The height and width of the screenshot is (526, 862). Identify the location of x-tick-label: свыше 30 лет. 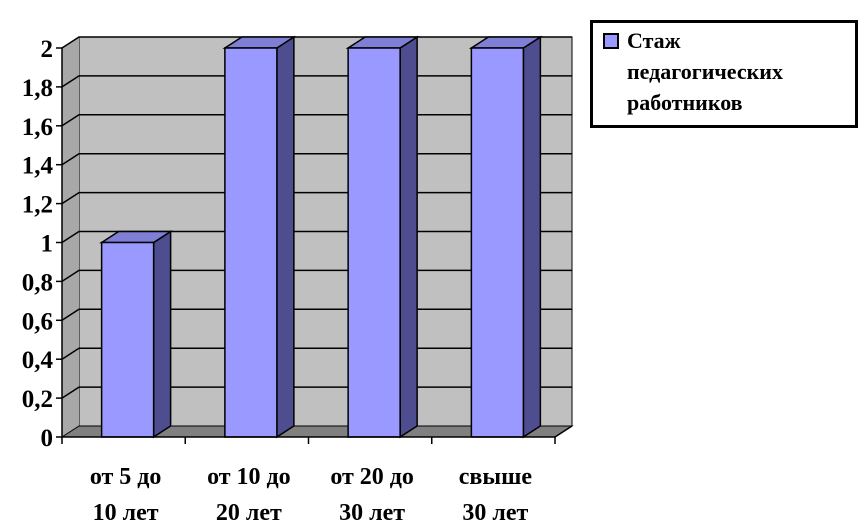
(496, 495).